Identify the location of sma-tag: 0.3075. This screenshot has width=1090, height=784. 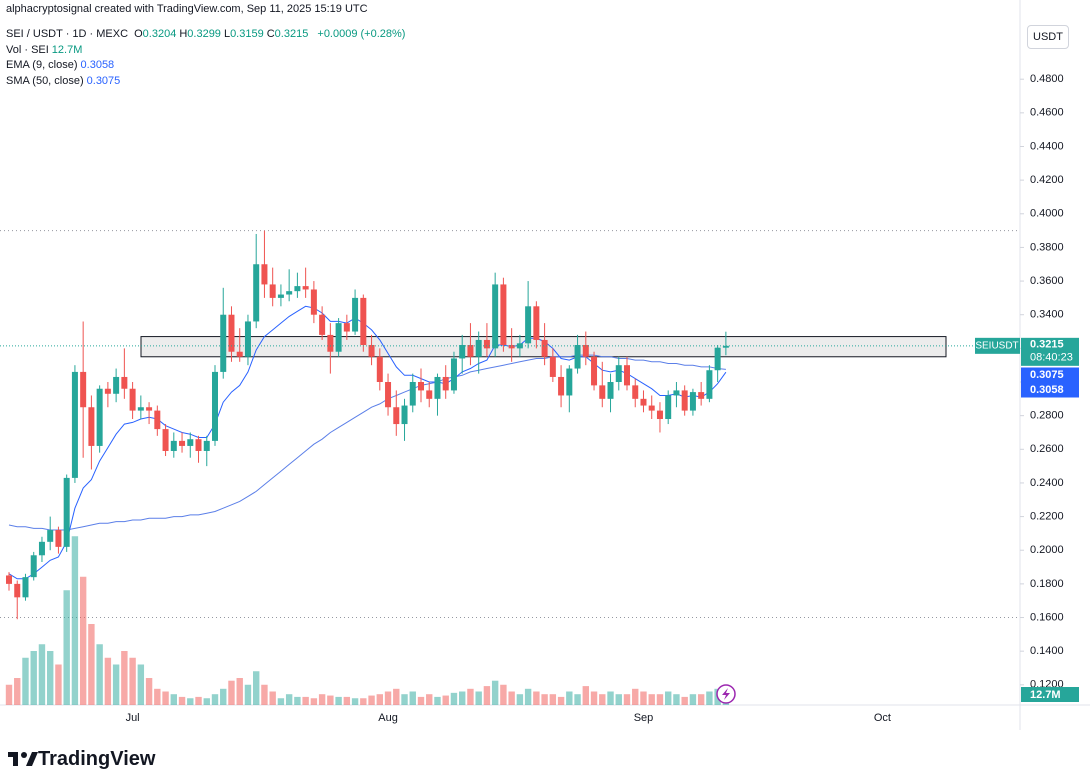
(1047, 375).